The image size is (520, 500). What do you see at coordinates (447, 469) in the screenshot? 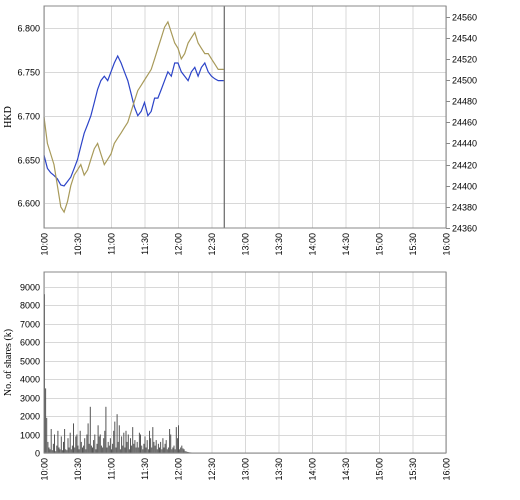
I see `volume-x-tick-label: 16:00` at bounding box center [447, 469].